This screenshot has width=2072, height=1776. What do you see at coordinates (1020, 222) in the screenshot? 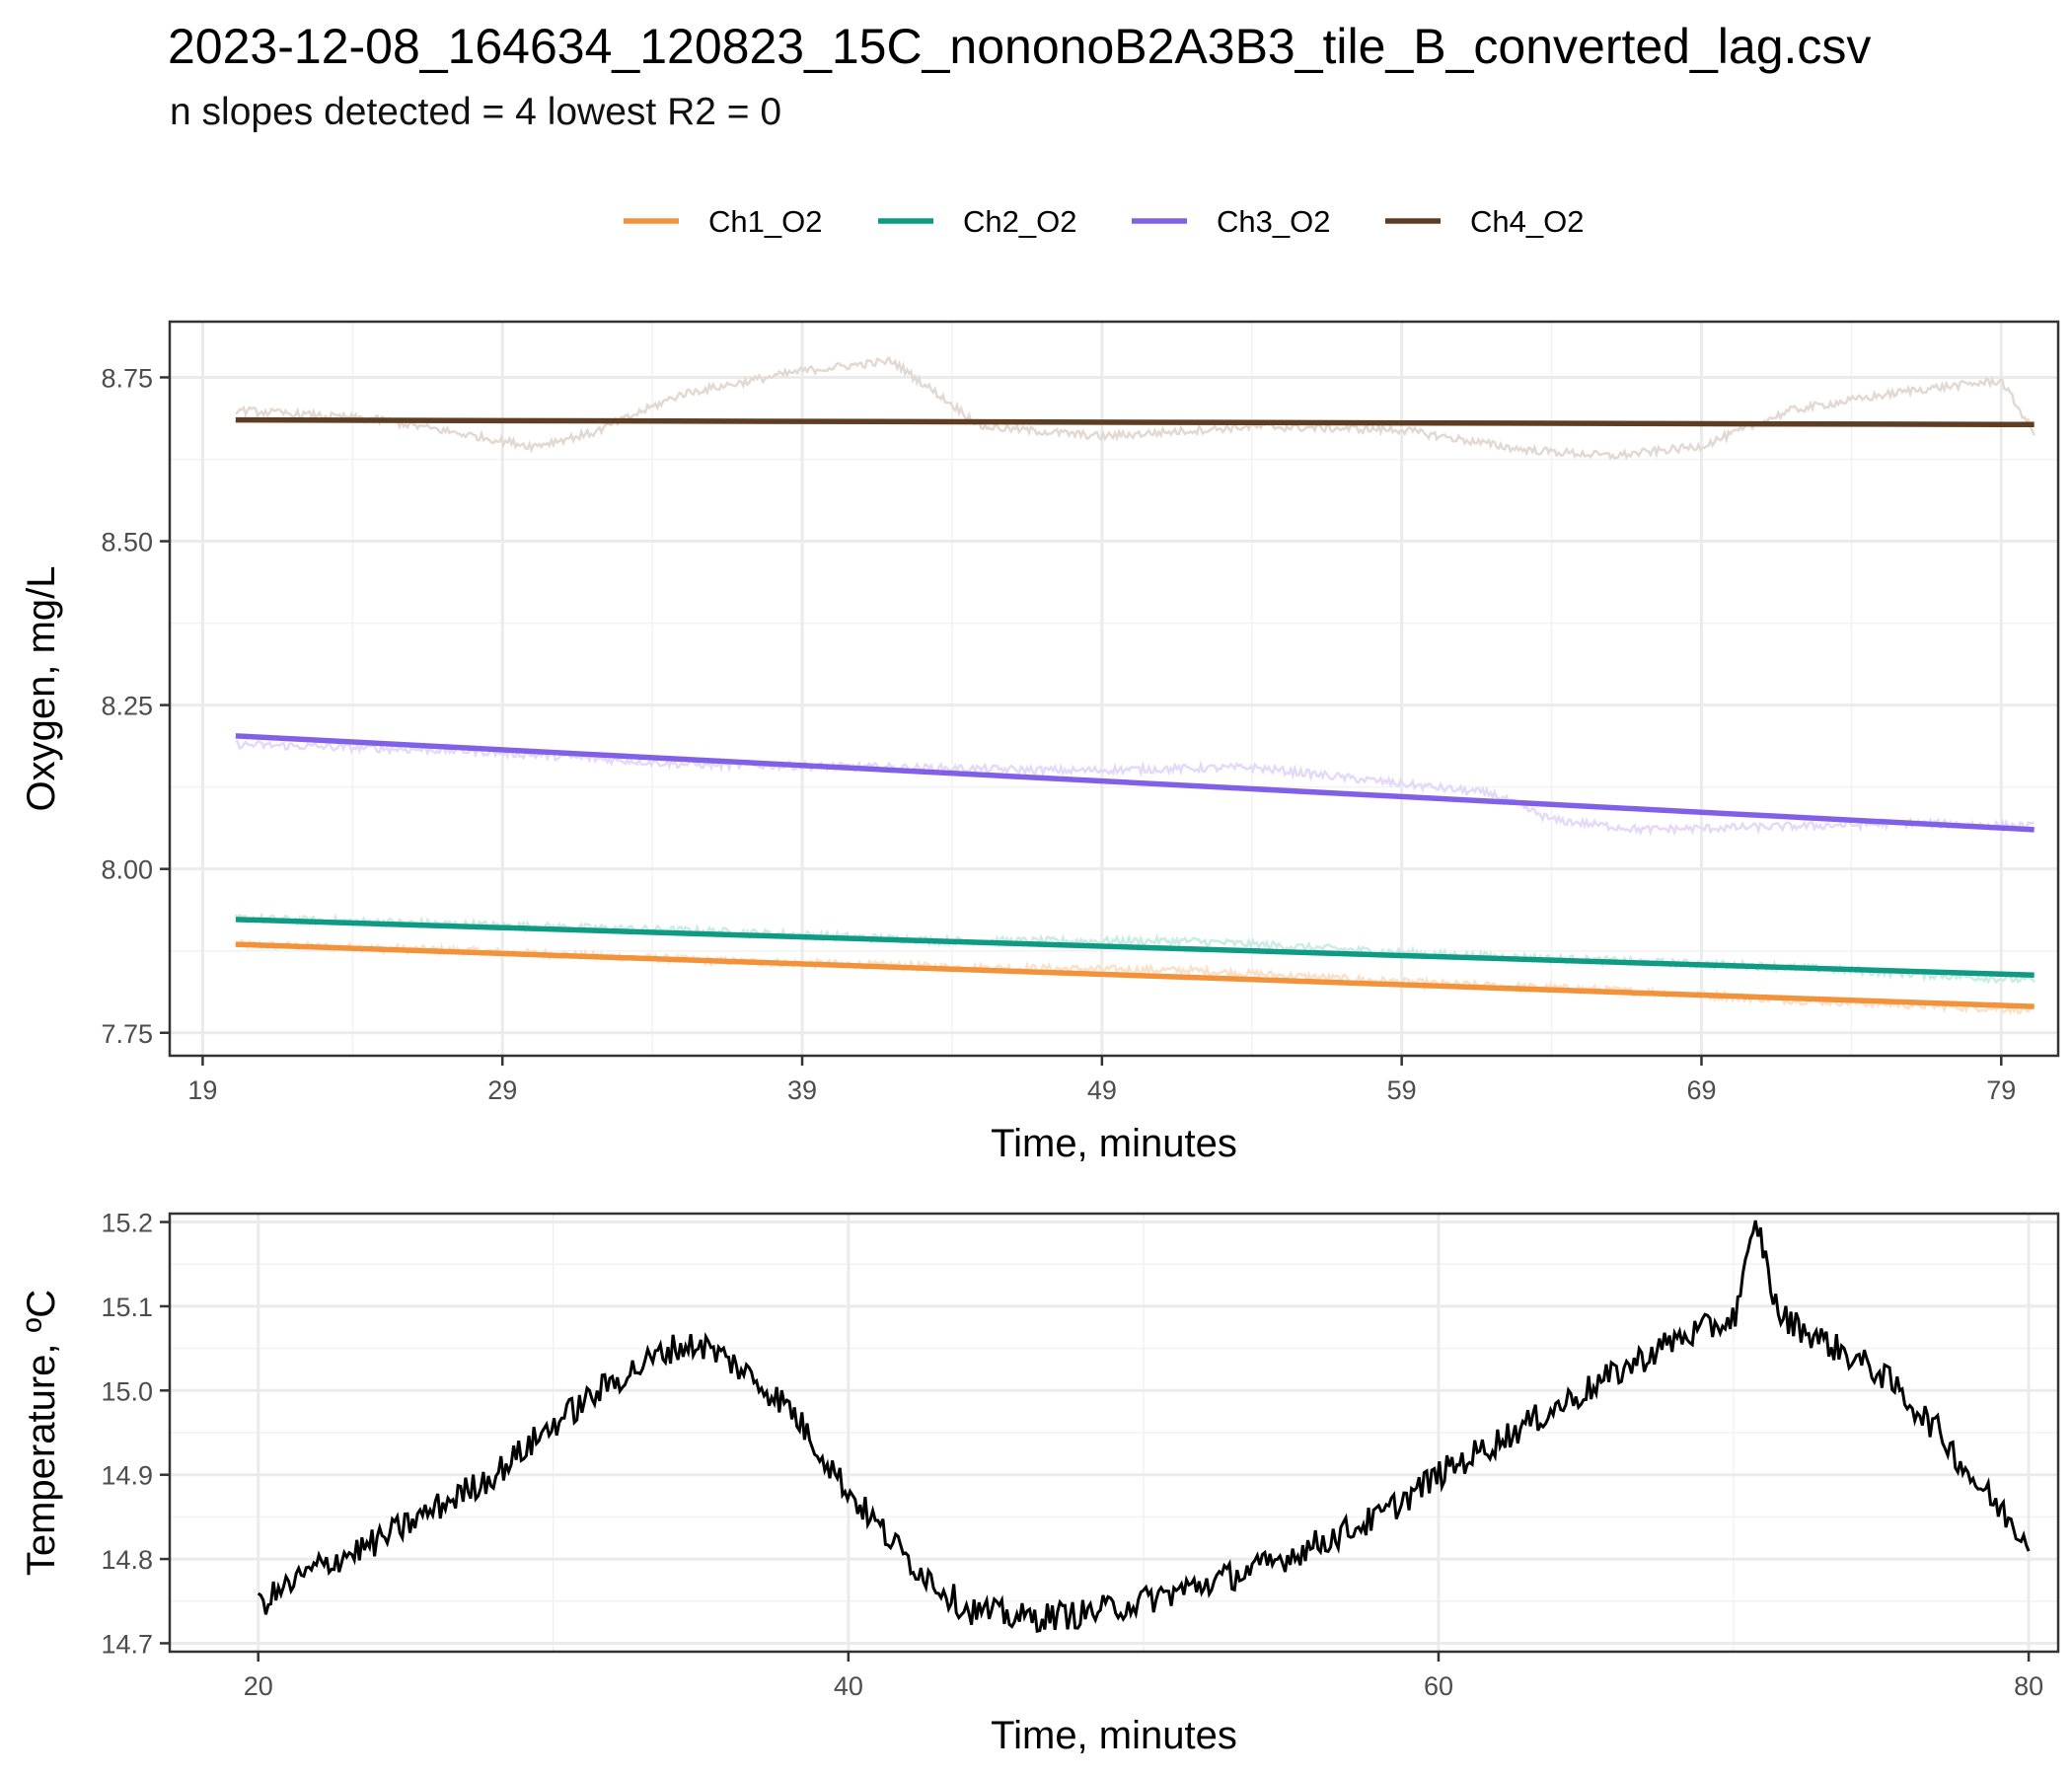
I see `legend-label: Ch2_O2` at bounding box center [1020, 222].